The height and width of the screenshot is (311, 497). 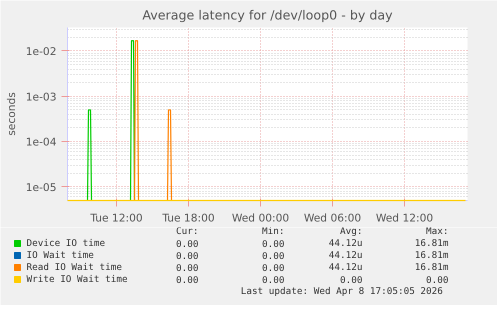 What do you see at coordinates (41, 187) in the screenshot?
I see `y-tick-label: 1e-05` at bounding box center [41, 187].